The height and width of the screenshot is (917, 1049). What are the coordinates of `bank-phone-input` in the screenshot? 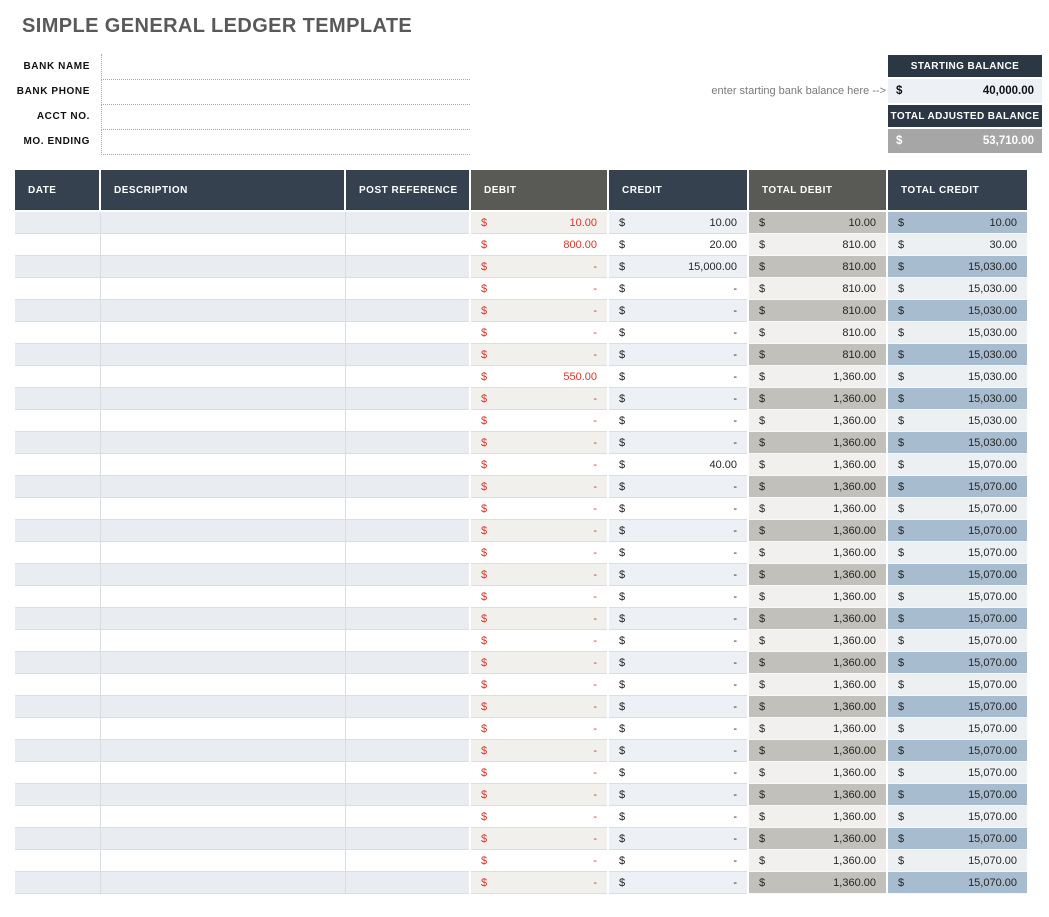 It's located at (286, 91).